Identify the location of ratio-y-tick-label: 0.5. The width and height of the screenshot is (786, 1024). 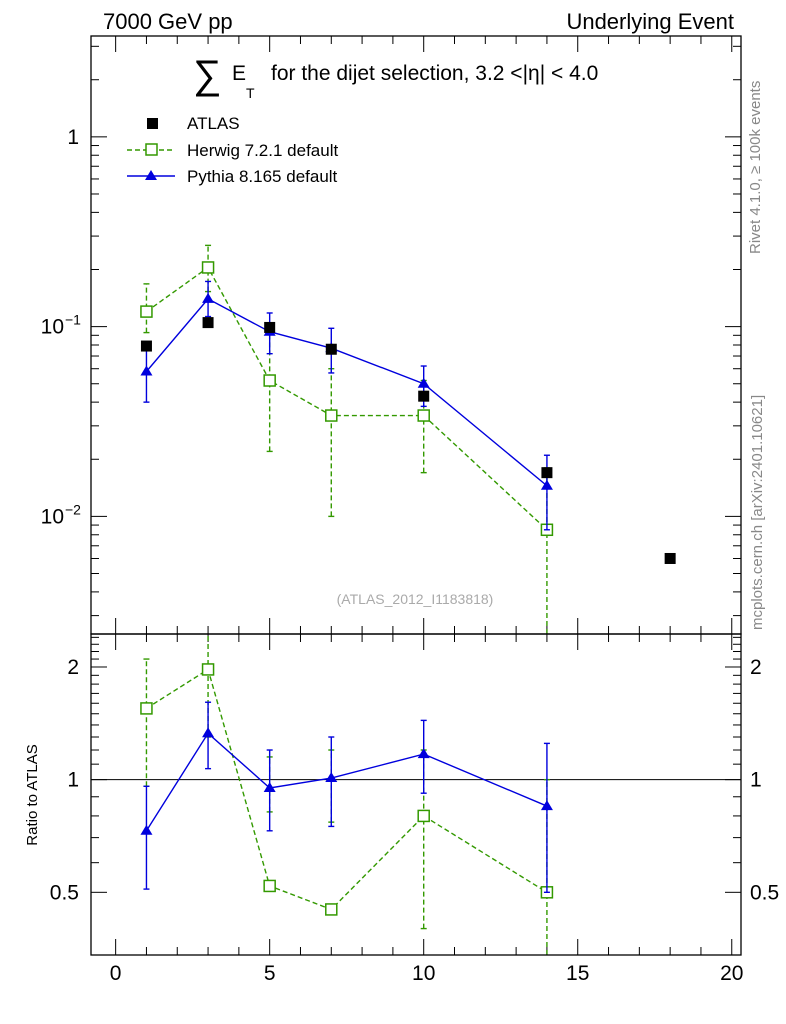
(64, 892).